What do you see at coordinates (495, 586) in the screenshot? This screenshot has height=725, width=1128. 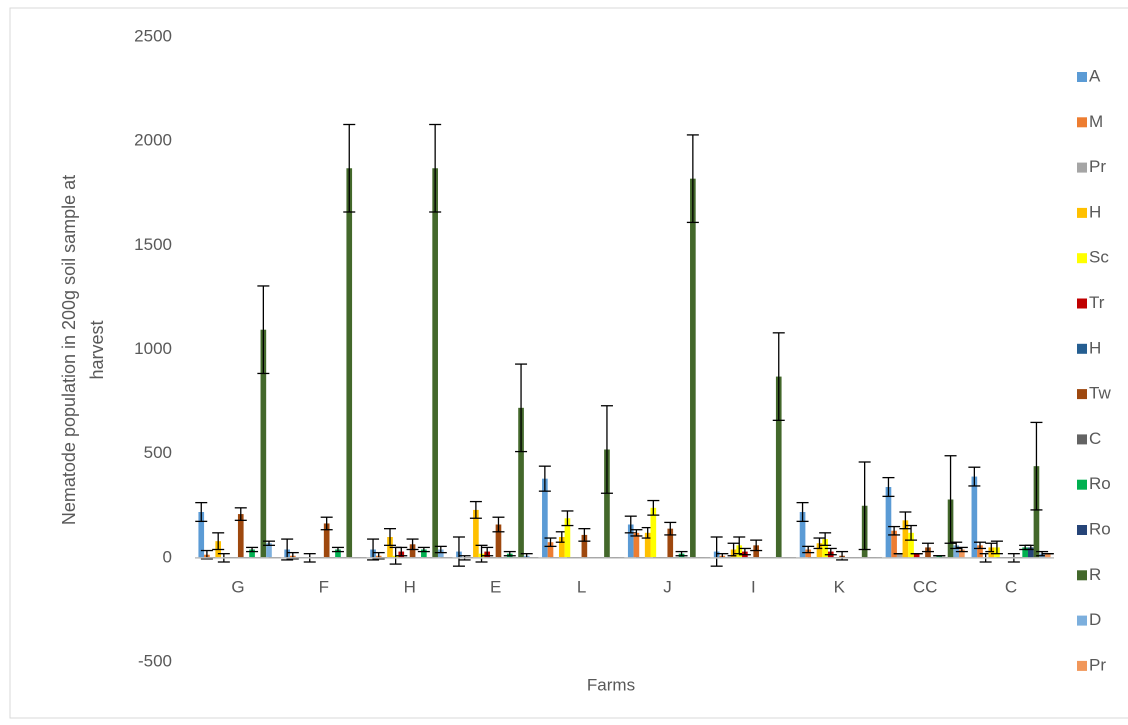 I see `x-tick-label: E` at bounding box center [495, 586].